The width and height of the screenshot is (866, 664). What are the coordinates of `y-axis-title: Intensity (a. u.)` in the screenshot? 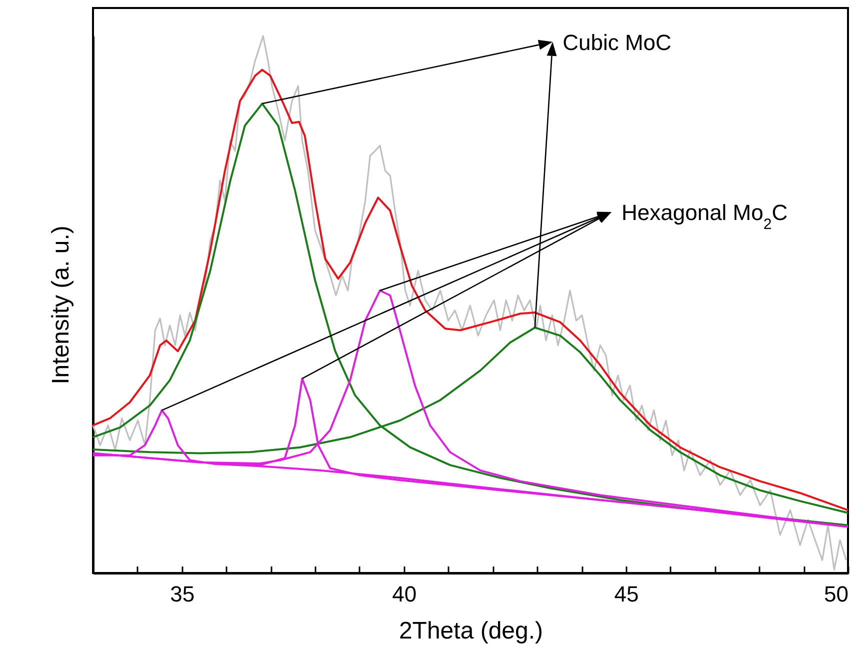 It's located at (61, 305).